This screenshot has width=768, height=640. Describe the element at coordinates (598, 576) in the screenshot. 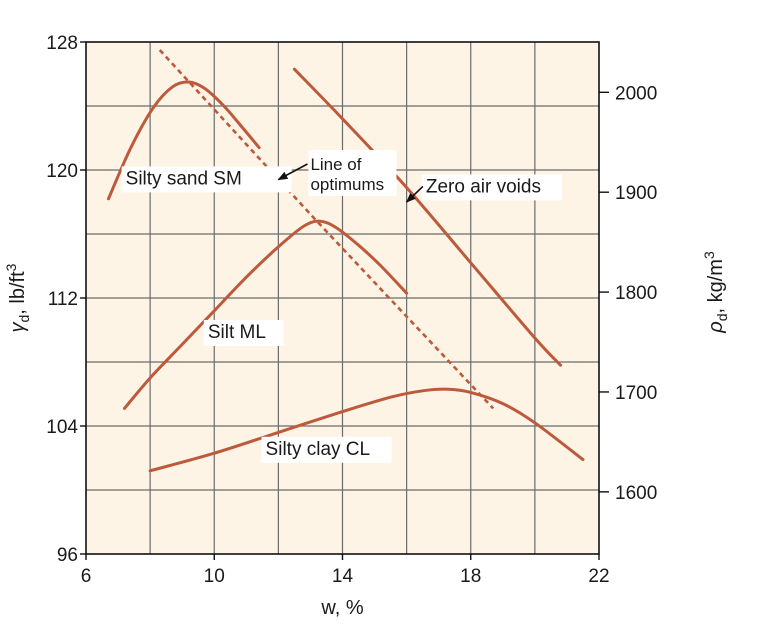

I see `x-tick-label: 22` at that location.